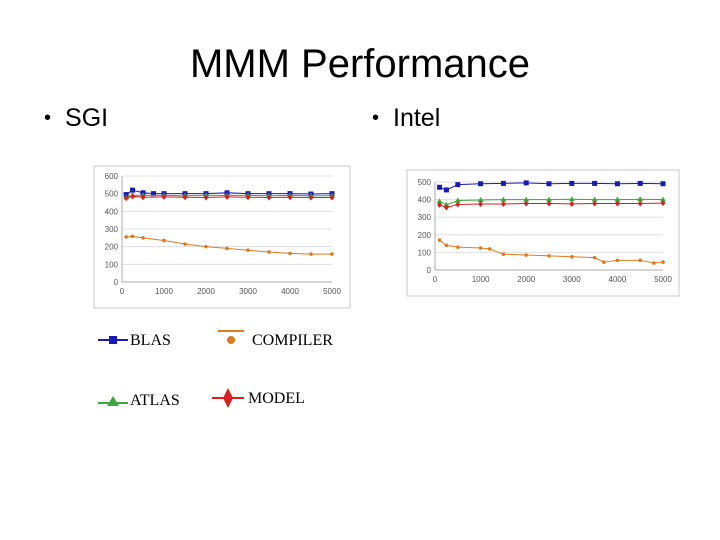  Describe the element at coordinates (164, 291) in the screenshot. I see `x-tick-label: 1000` at that location.